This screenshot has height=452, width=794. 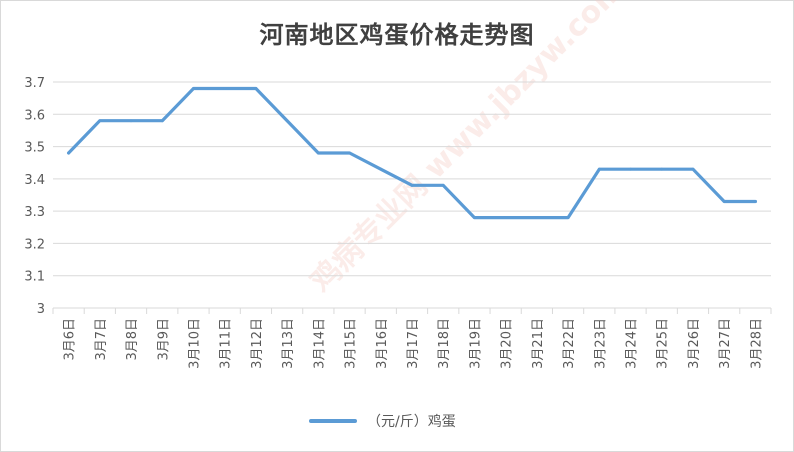 I want to click on x-tick-label: 3月23日, so click(x=600, y=343).